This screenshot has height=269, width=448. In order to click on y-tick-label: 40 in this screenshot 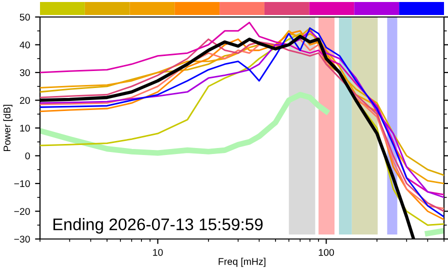, I will do `click(25, 44)`.